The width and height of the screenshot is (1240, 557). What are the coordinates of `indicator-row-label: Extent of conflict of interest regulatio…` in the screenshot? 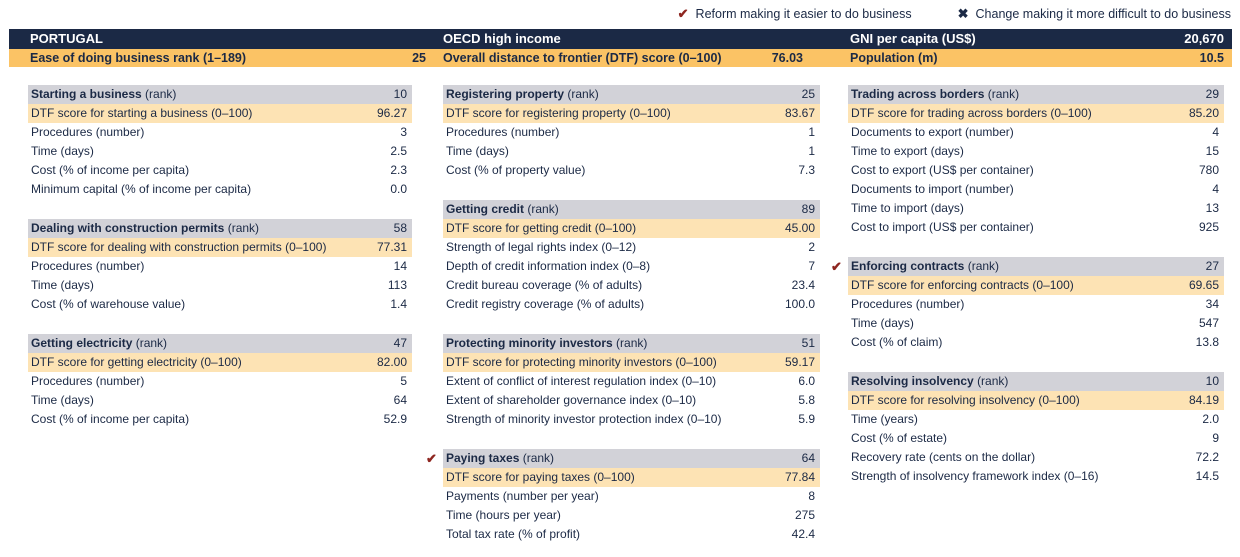 It's located at (581, 381).